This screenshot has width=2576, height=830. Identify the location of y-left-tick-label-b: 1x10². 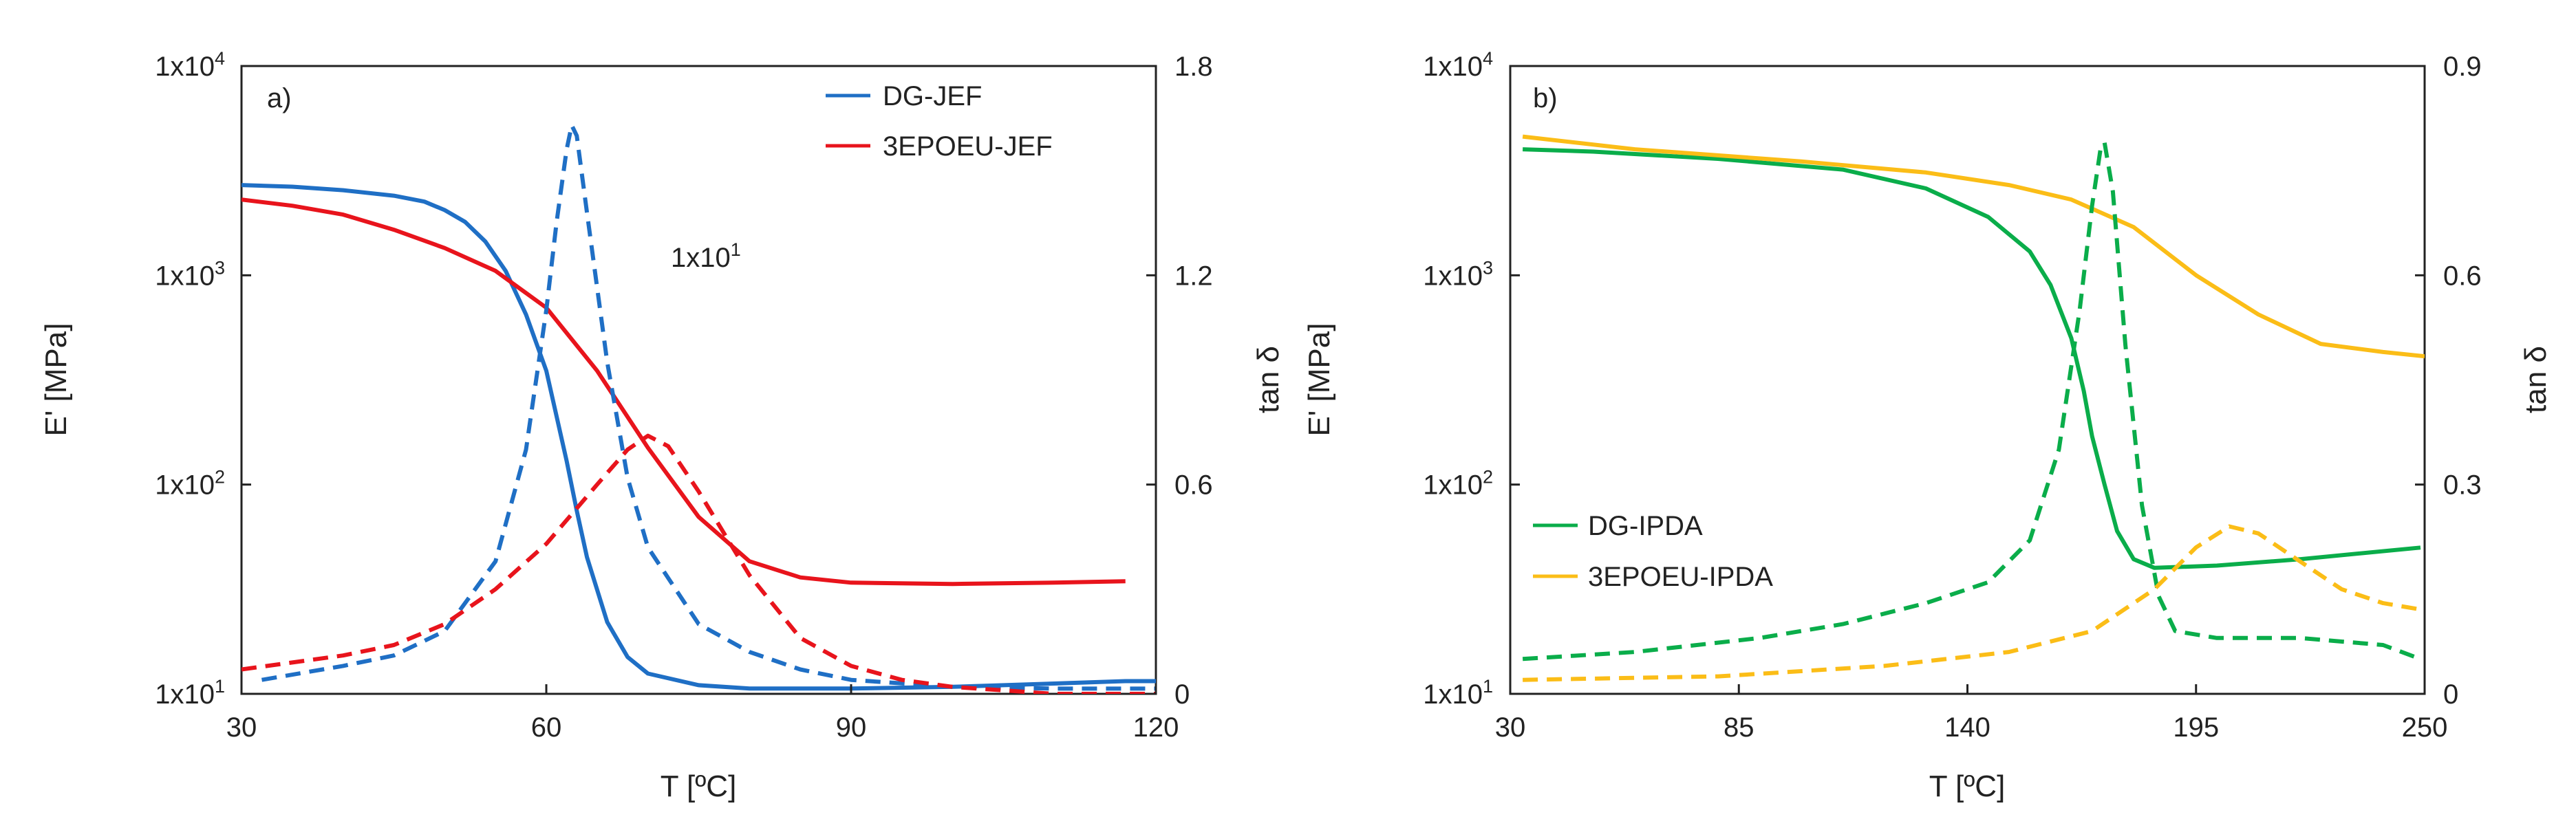
(1458, 484).